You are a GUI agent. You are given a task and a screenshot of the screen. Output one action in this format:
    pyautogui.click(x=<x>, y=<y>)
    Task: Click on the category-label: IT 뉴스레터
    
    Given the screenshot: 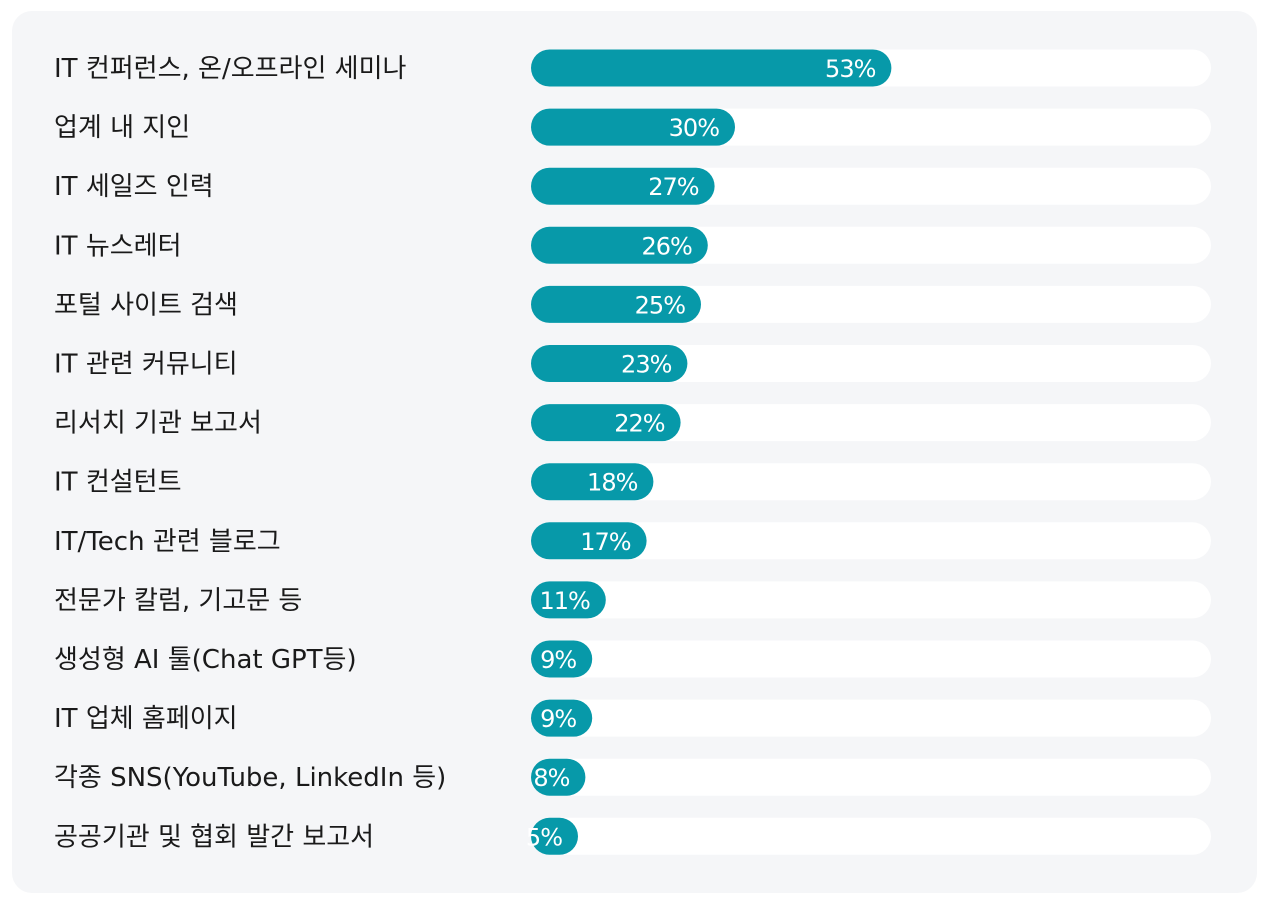 What is the action you would take?
    pyautogui.click(x=118, y=246)
    